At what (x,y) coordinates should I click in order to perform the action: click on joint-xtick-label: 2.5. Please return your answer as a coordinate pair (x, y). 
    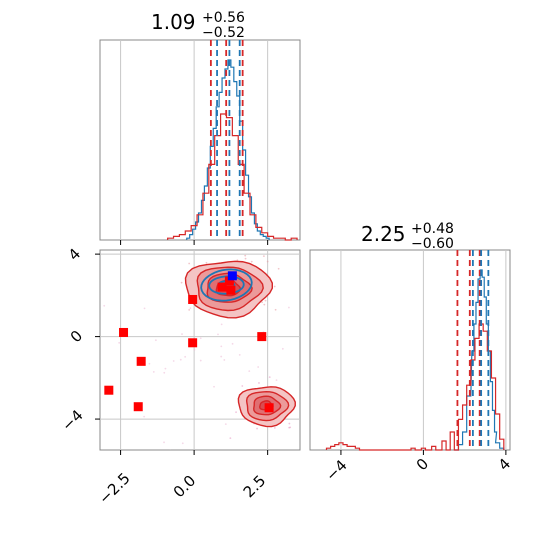
    Looking at the image, I should click on (255, 487).